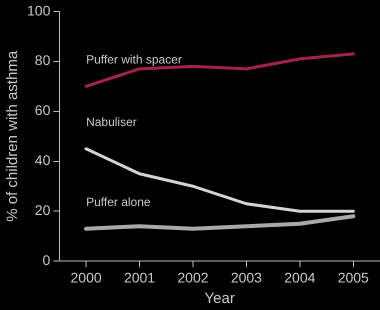 The width and height of the screenshot is (380, 310). I want to click on series-label: Puffer alone, so click(118, 202).